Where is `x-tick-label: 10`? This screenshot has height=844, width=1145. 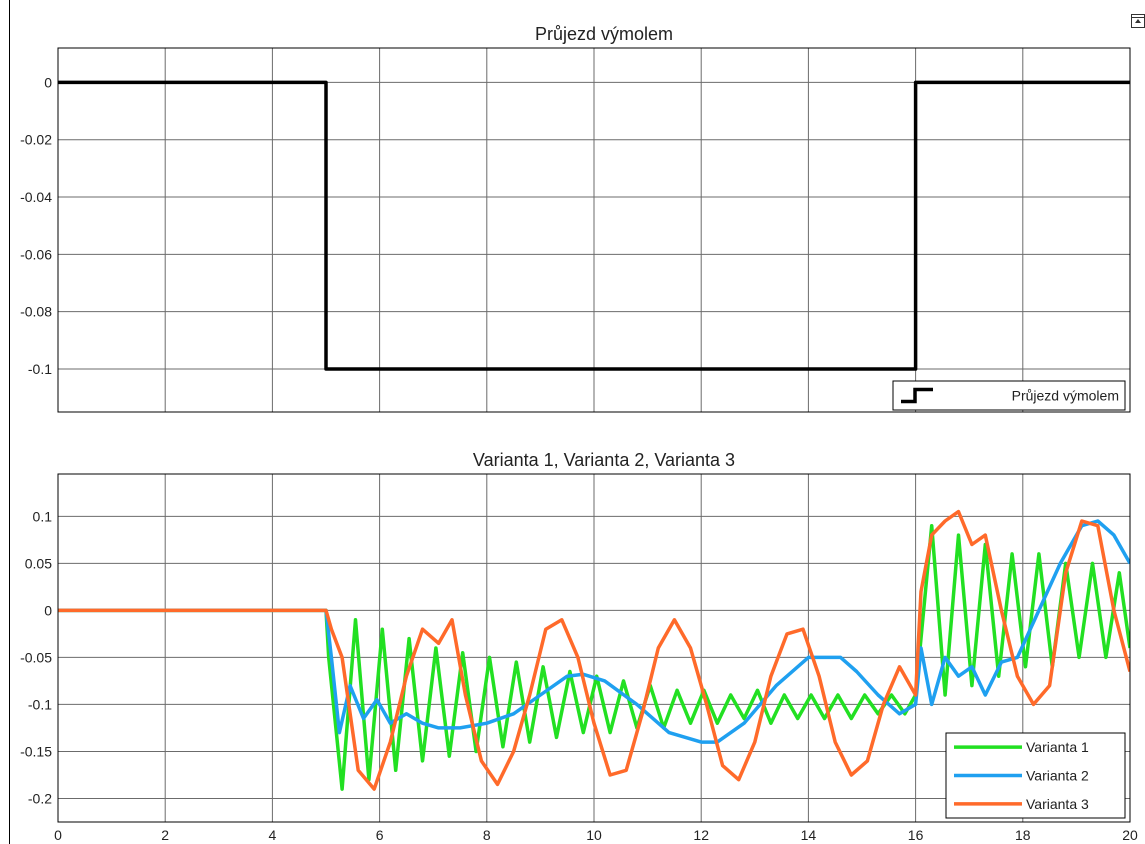
x-tick-label: 10 is located at coordinates (594, 835).